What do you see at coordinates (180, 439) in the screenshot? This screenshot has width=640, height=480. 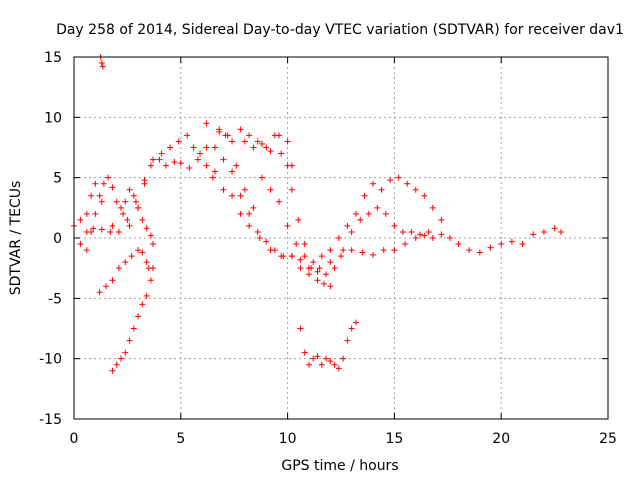 I see `x-tick-label: 5` at bounding box center [180, 439].